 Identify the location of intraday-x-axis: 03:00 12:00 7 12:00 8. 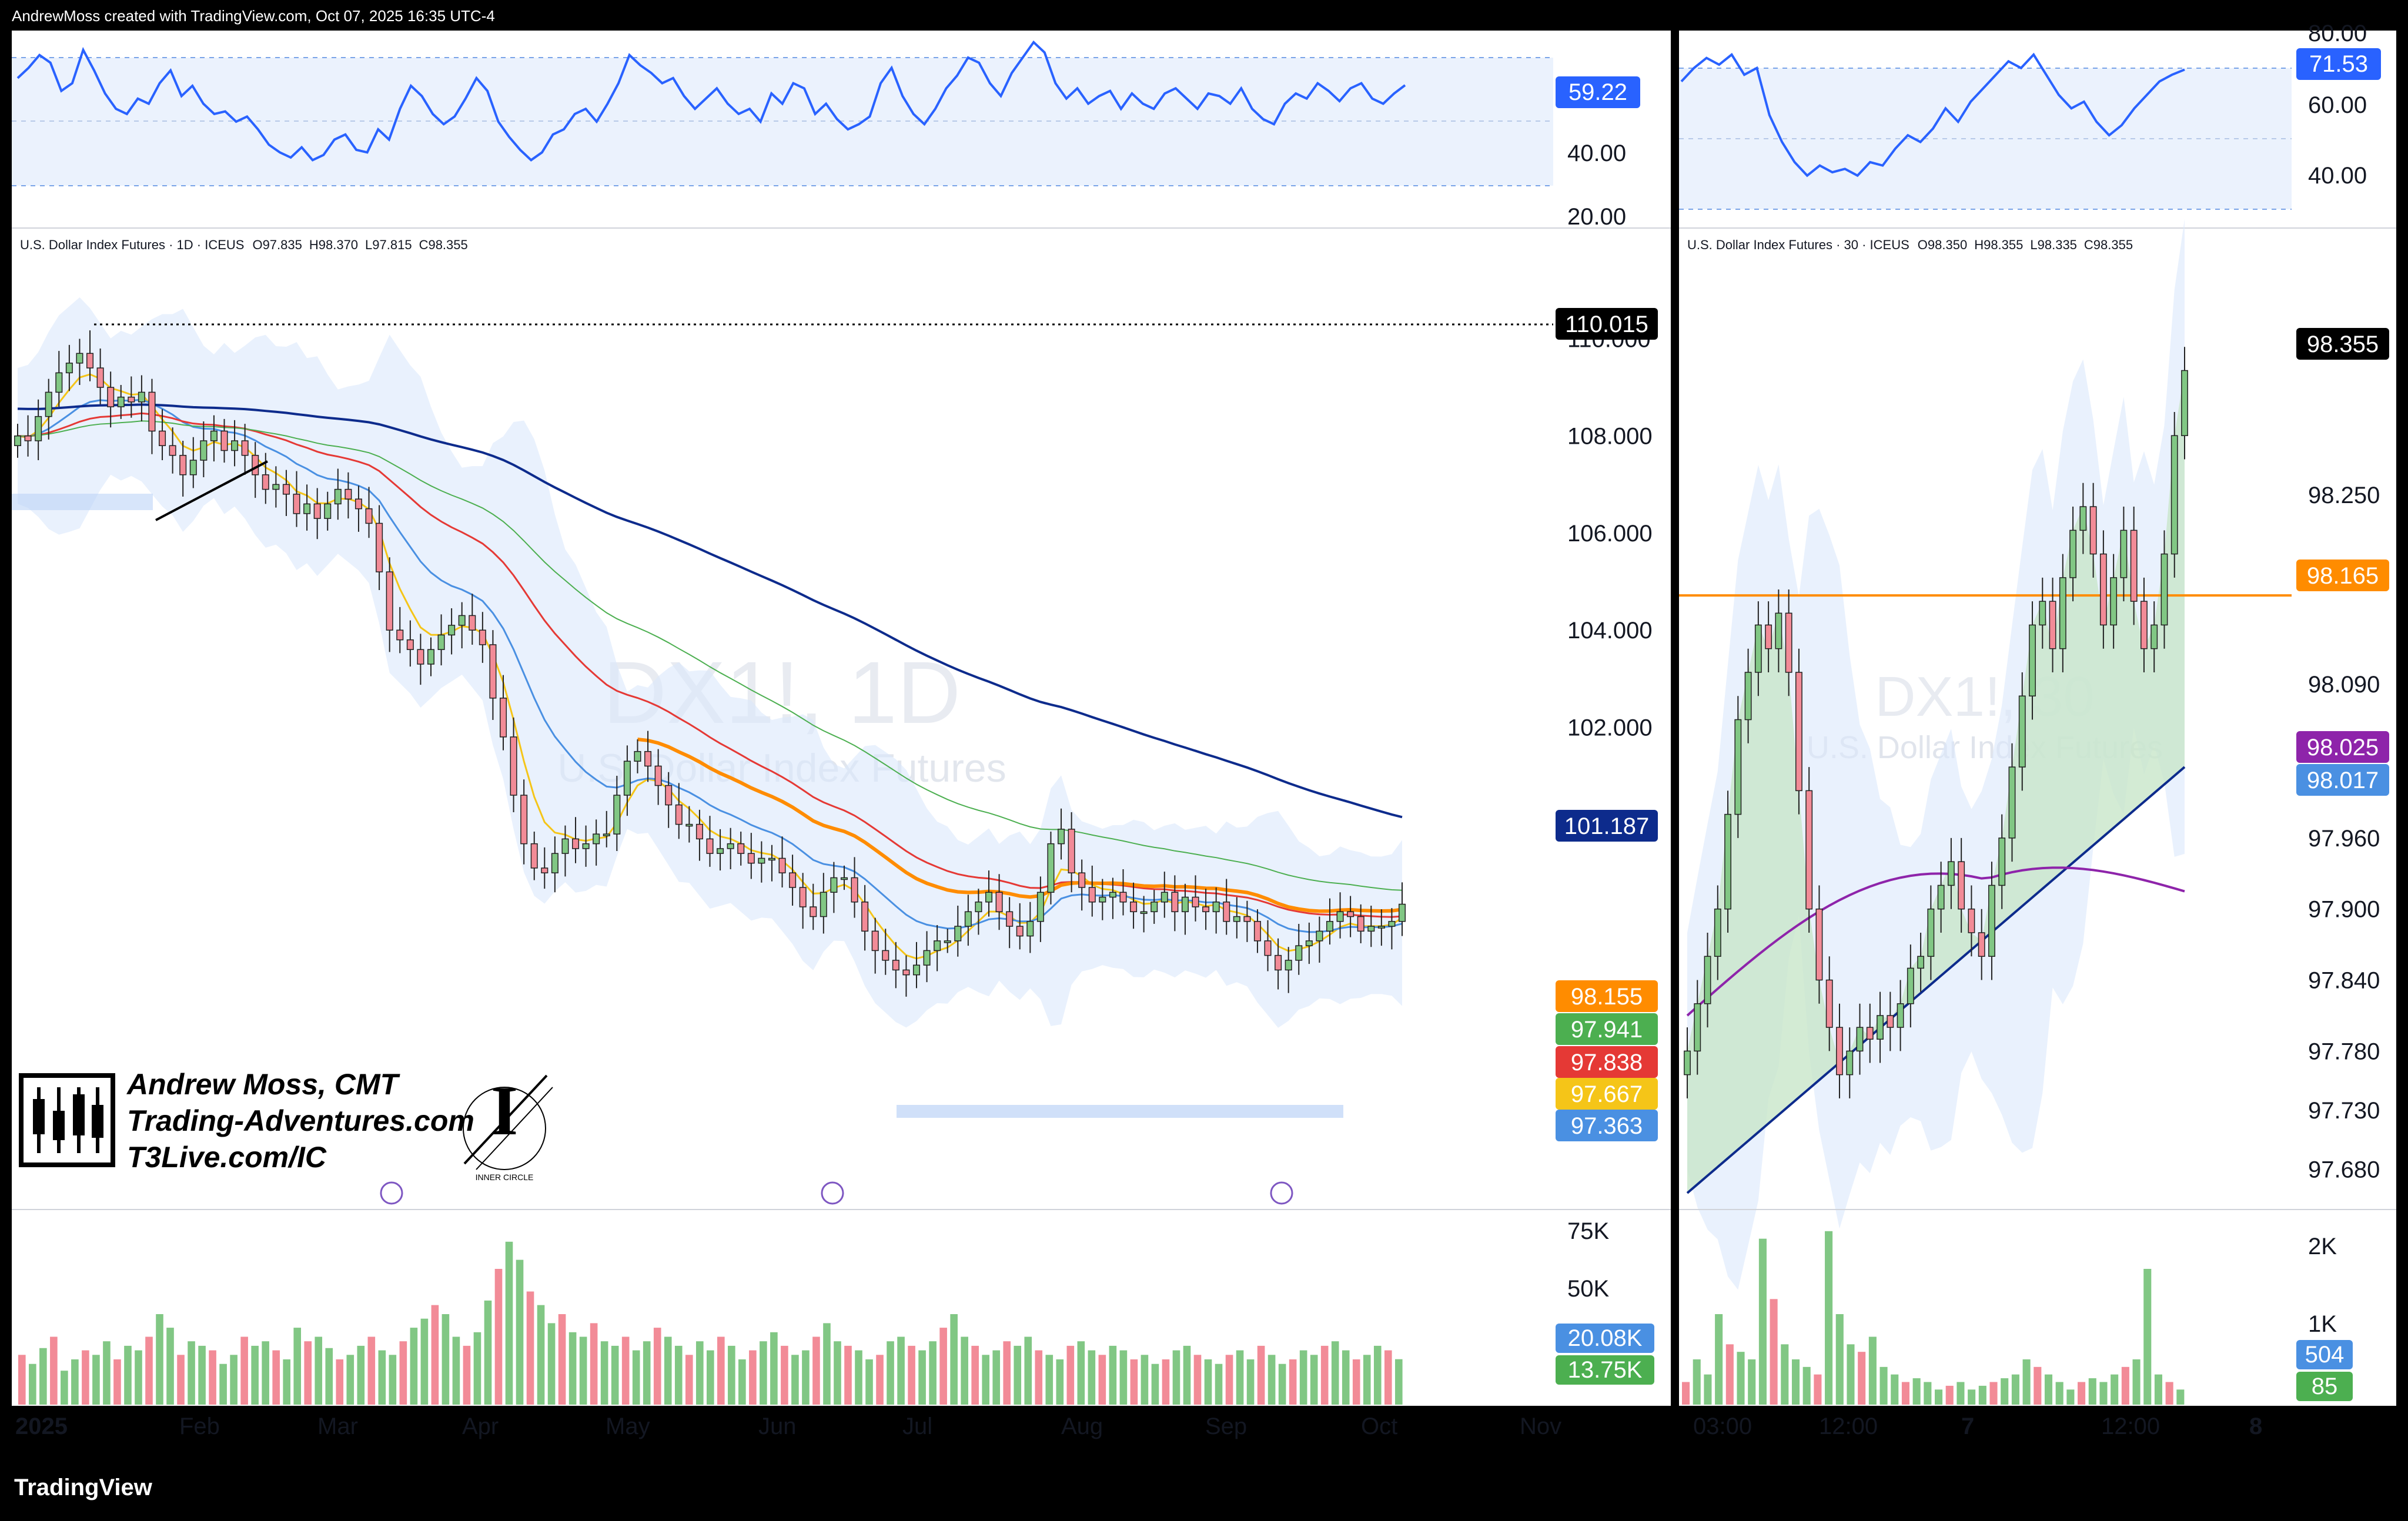
(1977, 1426).